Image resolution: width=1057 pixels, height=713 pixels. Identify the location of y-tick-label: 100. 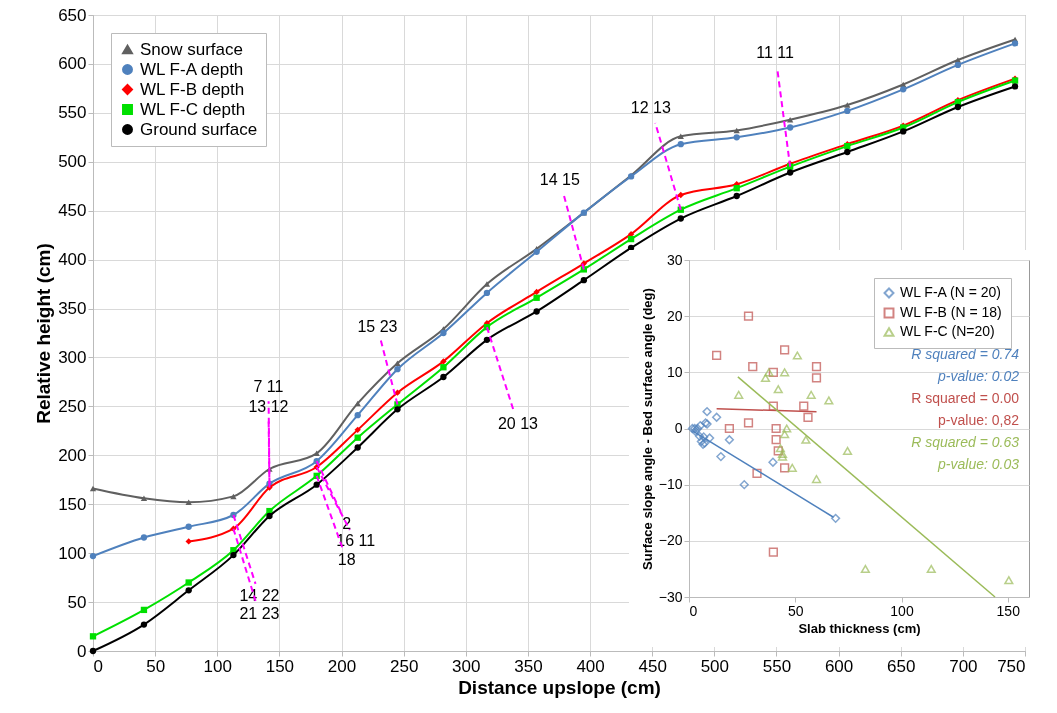
(72, 553).